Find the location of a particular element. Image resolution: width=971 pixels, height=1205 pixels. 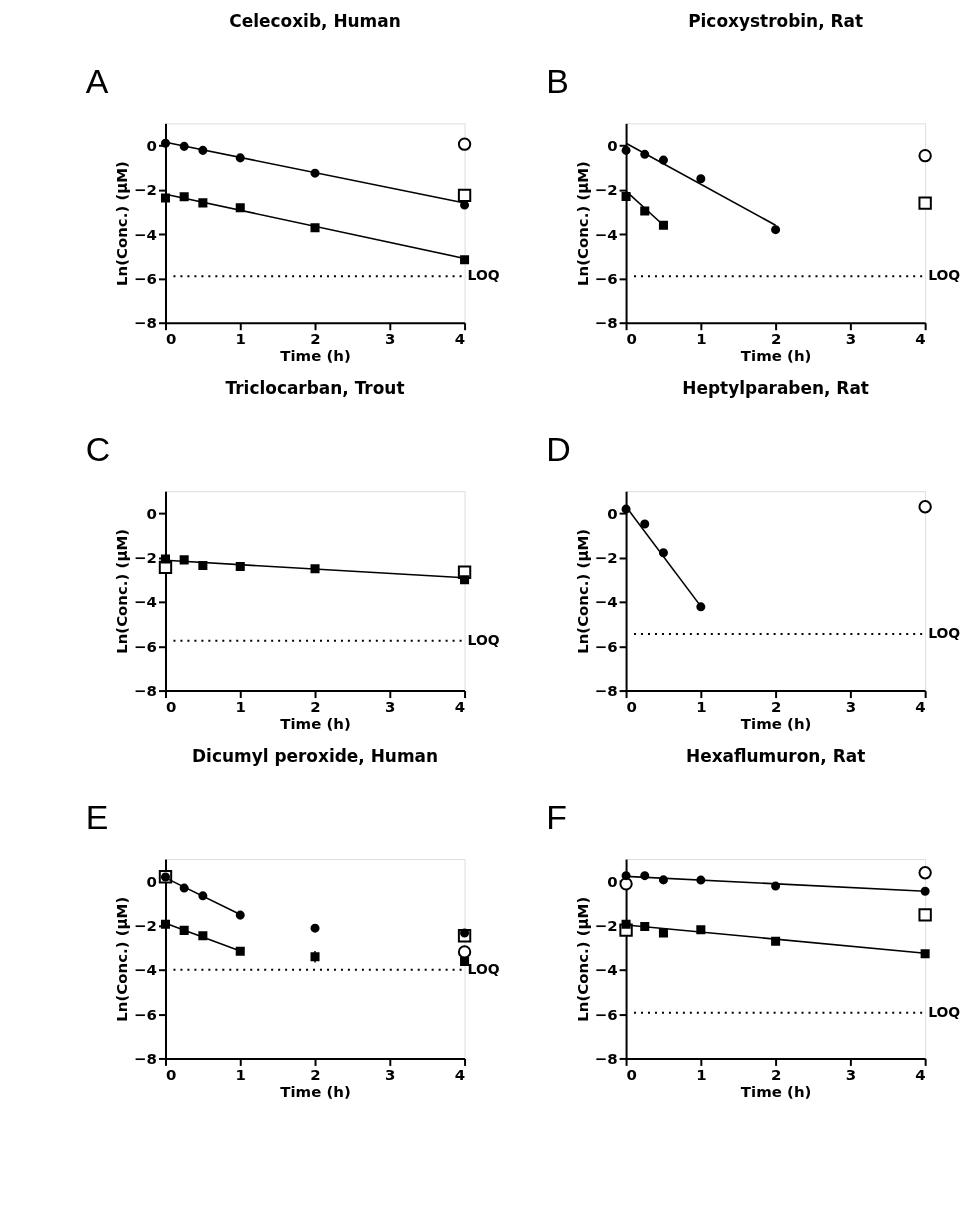

text: F is located at coordinates (557, 817).